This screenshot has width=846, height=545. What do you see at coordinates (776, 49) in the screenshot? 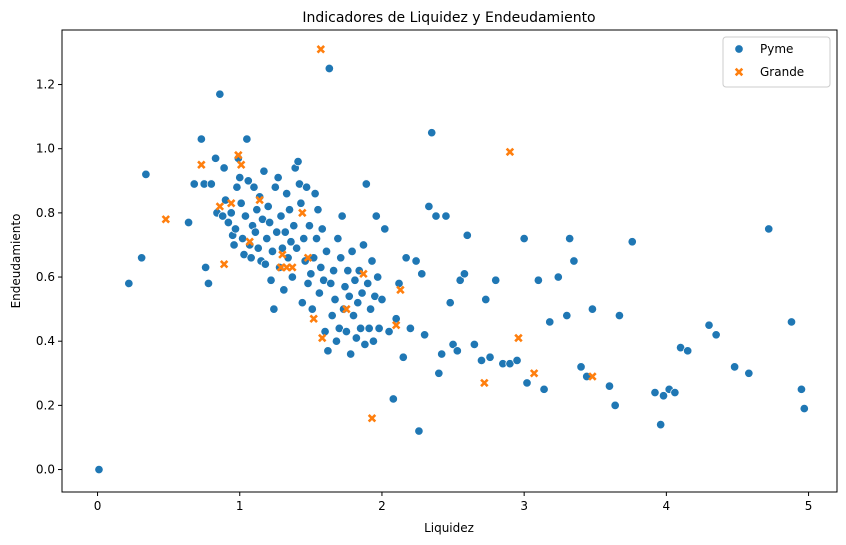
I see `legend-label-pyme: Pyme` at bounding box center [776, 49].